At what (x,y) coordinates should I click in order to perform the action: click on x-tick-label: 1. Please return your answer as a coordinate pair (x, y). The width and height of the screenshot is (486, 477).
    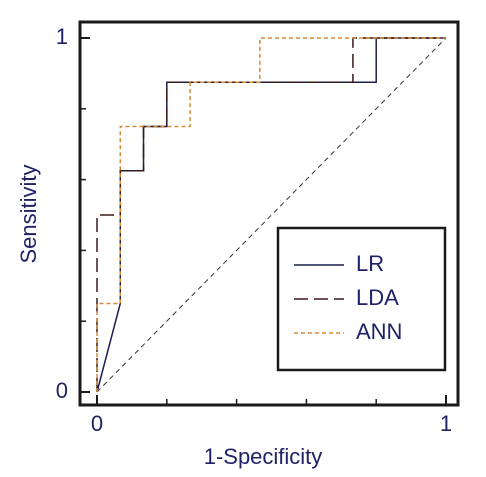
    Looking at the image, I should click on (446, 423).